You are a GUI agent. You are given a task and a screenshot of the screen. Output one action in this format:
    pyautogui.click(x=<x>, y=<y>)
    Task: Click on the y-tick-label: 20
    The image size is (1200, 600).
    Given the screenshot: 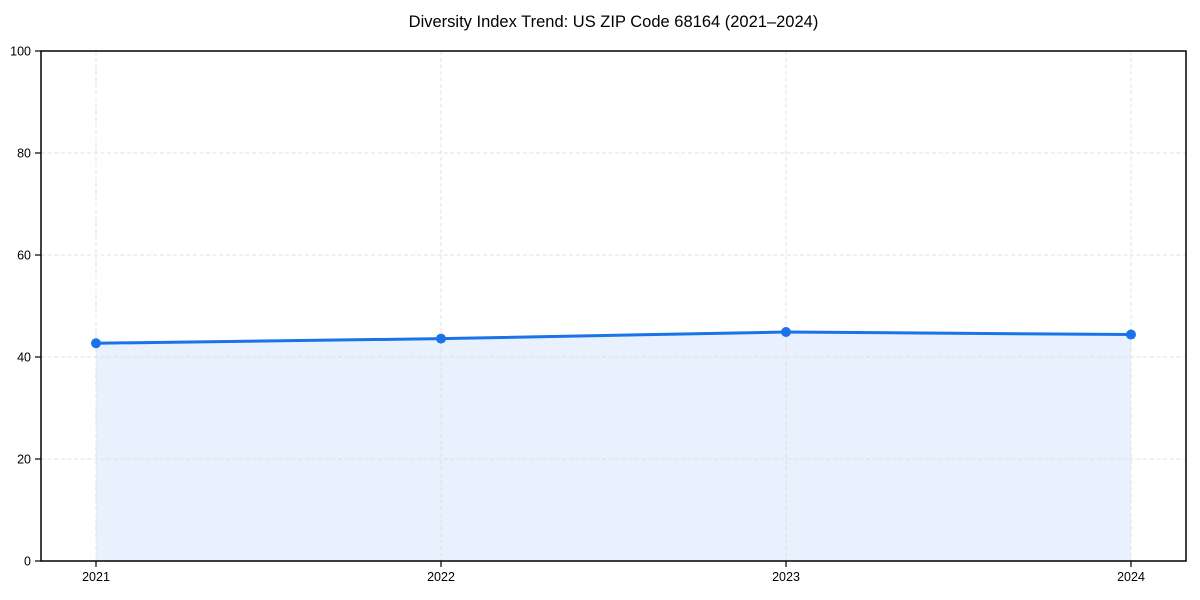 What is the action you would take?
    pyautogui.click(x=24, y=460)
    